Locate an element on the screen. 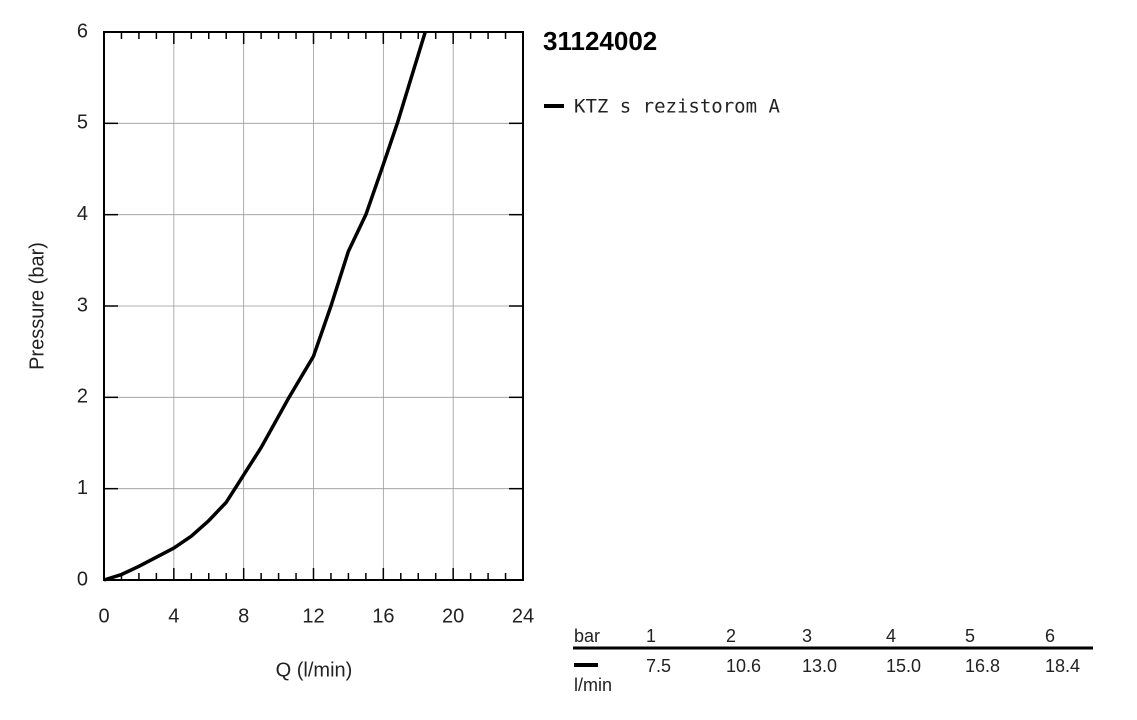 Image resolution: width=1137 pixels, height=720 pixels. x-axis-label: Q (l/min) is located at coordinates (314, 670).